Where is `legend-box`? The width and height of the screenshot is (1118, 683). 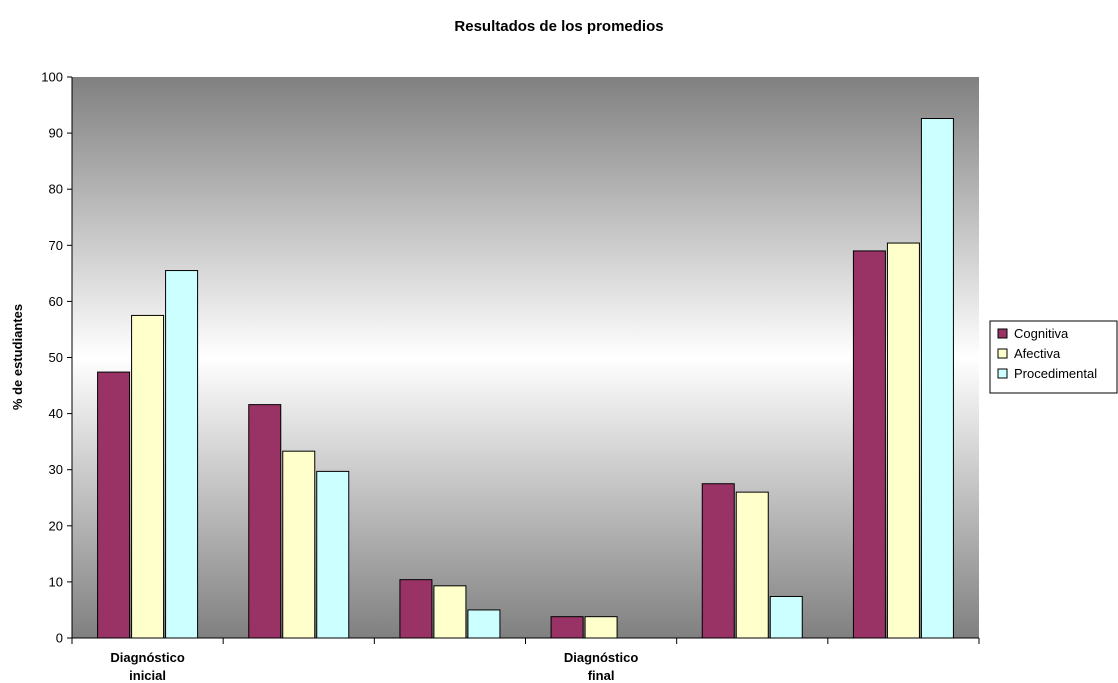 legend-box is located at coordinates (1053, 357).